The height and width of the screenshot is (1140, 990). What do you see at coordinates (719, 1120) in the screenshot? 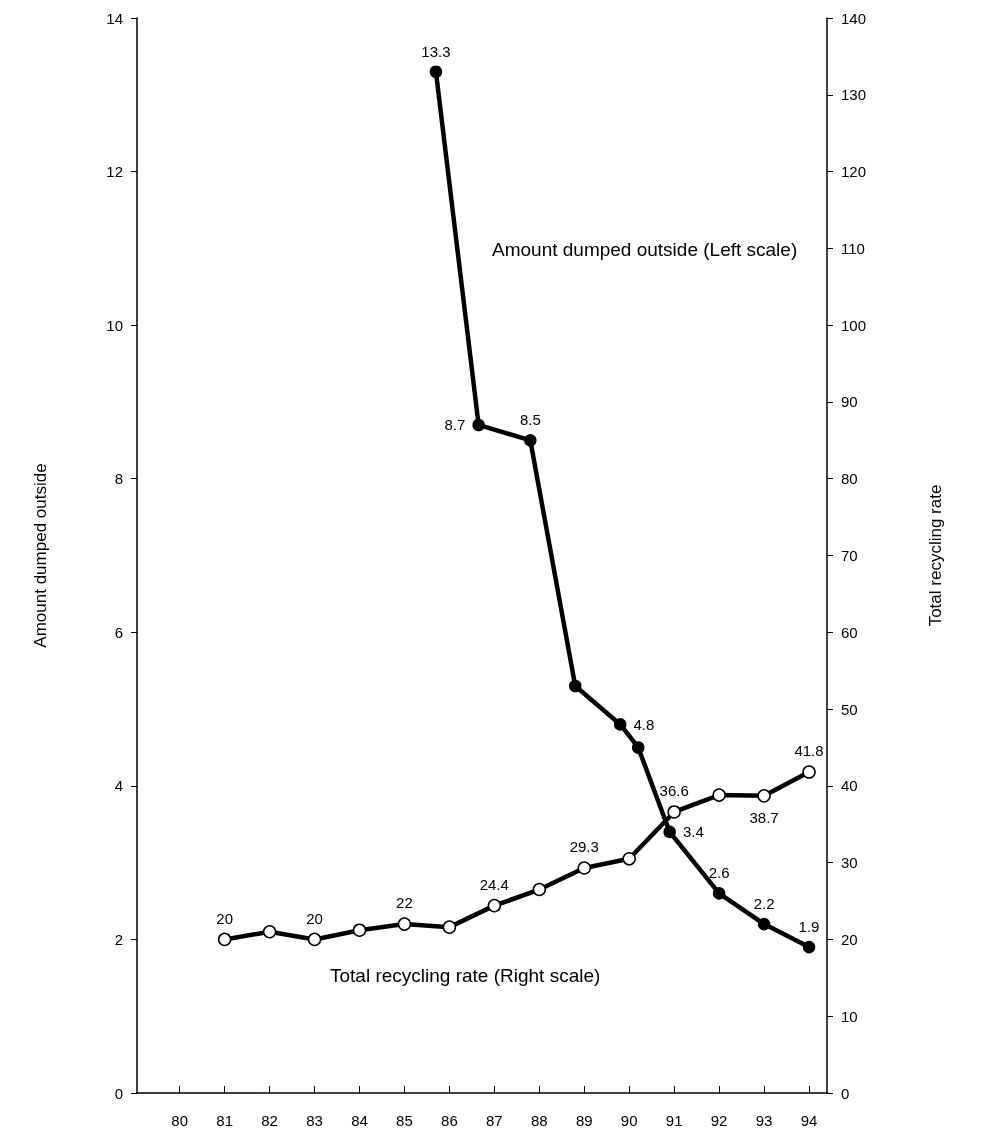
I see `x-tick-label: 92` at bounding box center [719, 1120].